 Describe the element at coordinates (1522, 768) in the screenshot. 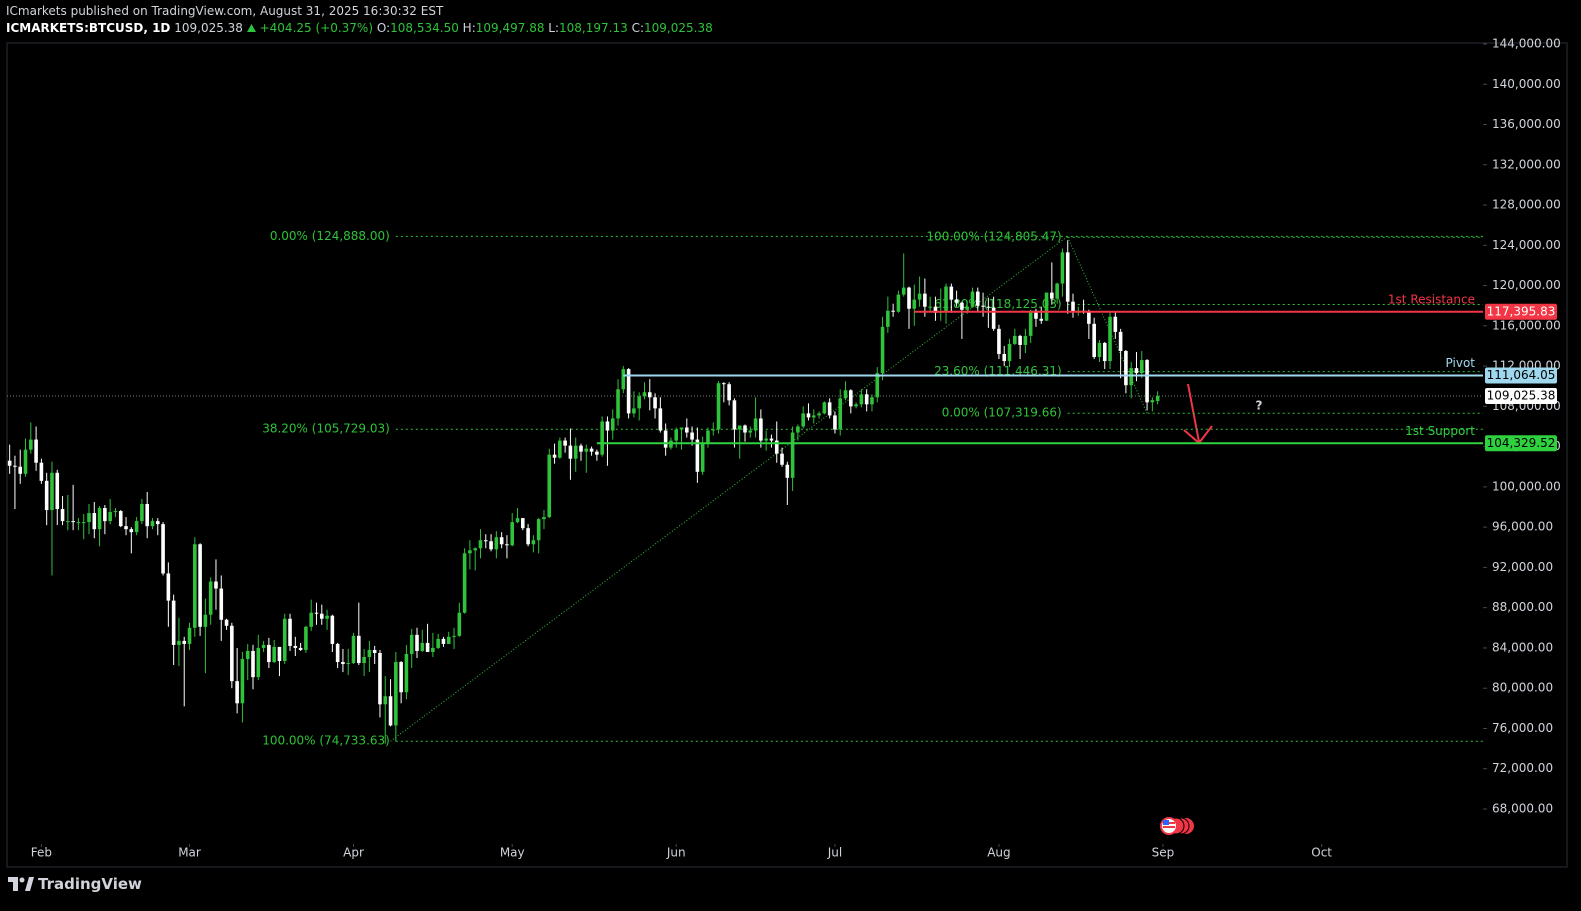

I see `y-tick-label: 72,000.00` at that location.